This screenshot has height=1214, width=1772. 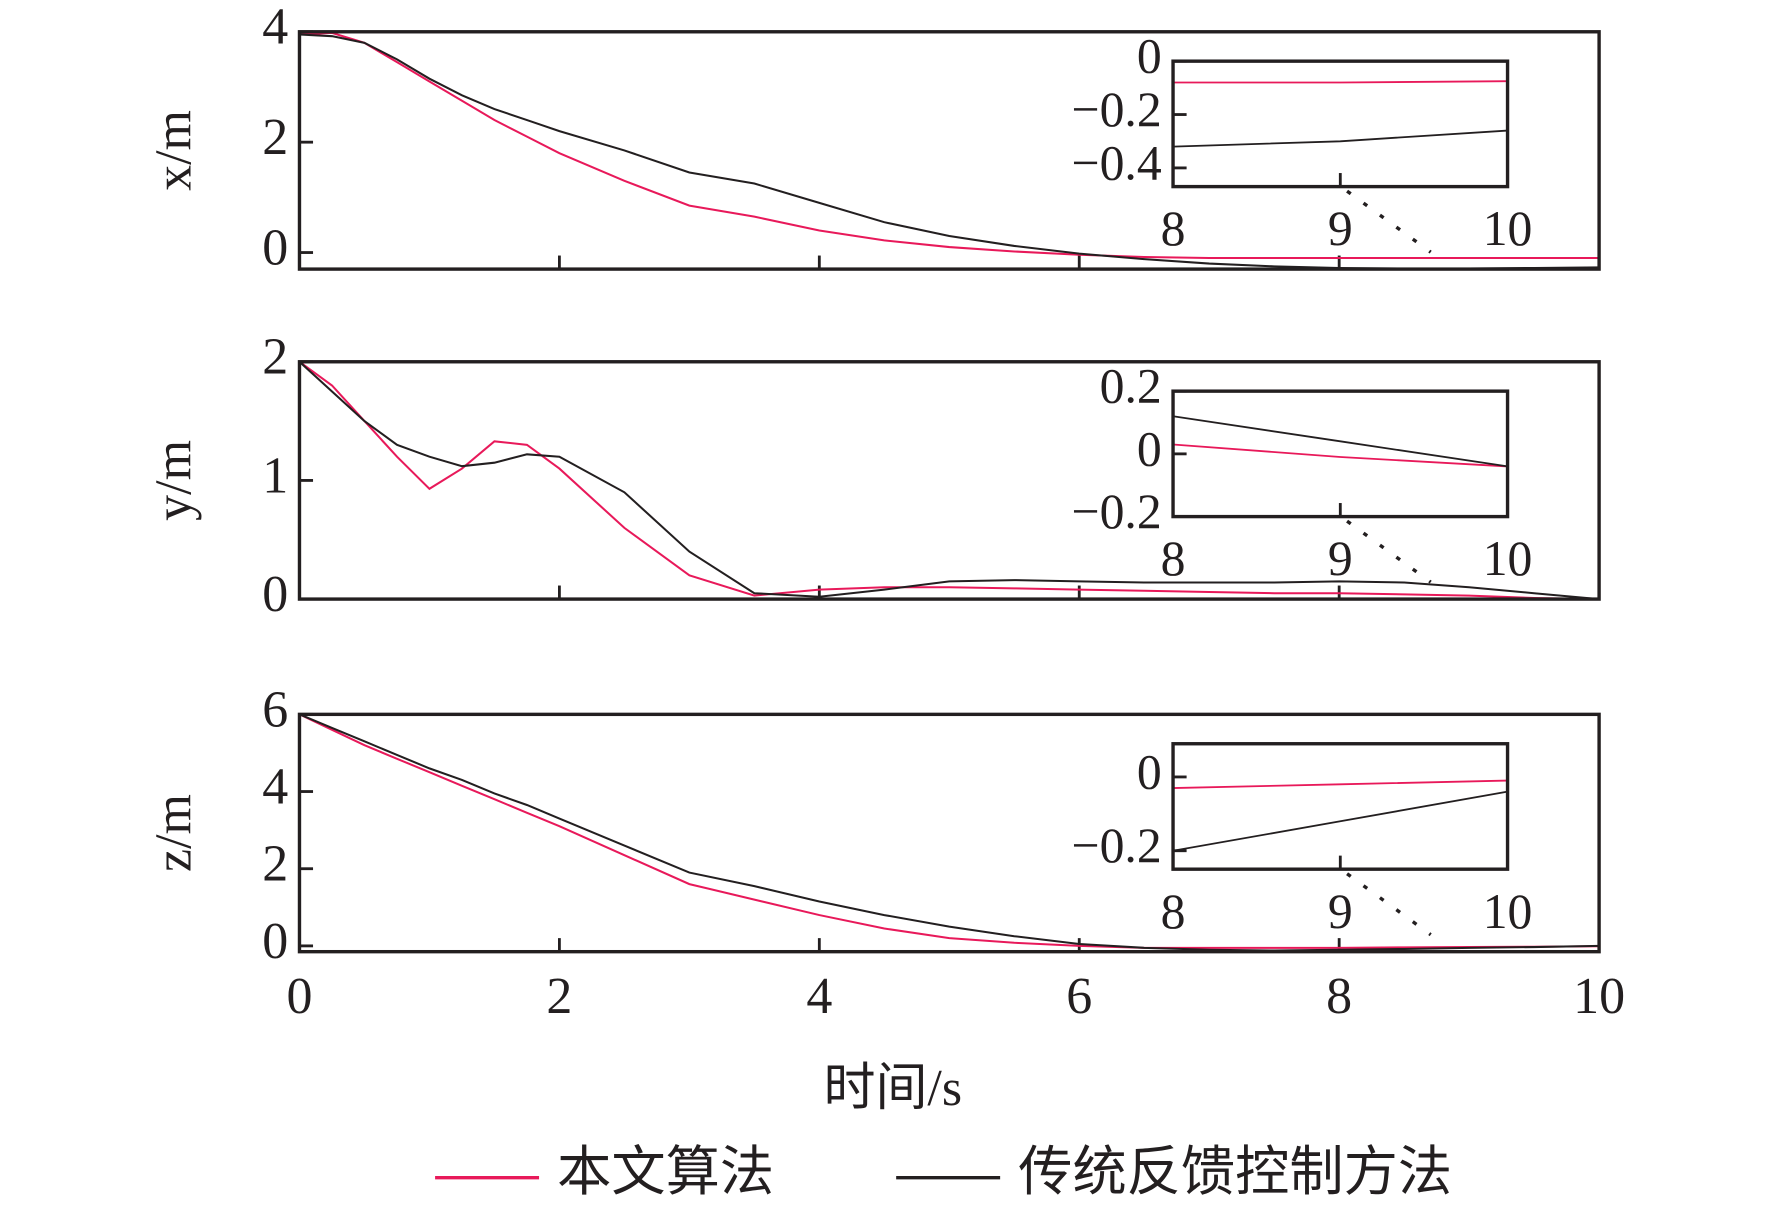 What do you see at coordinates (1131, 386) in the screenshot?
I see `y-tick-label: 0.2` at bounding box center [1131, 386].